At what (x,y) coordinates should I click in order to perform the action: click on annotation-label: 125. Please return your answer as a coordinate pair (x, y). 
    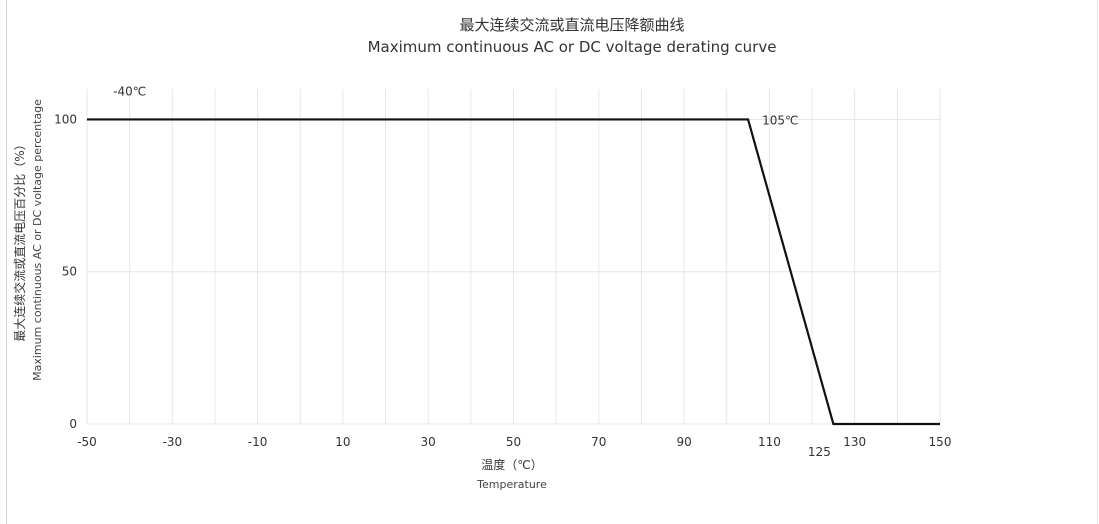
    Looking at the image, I should click on (819, 452).